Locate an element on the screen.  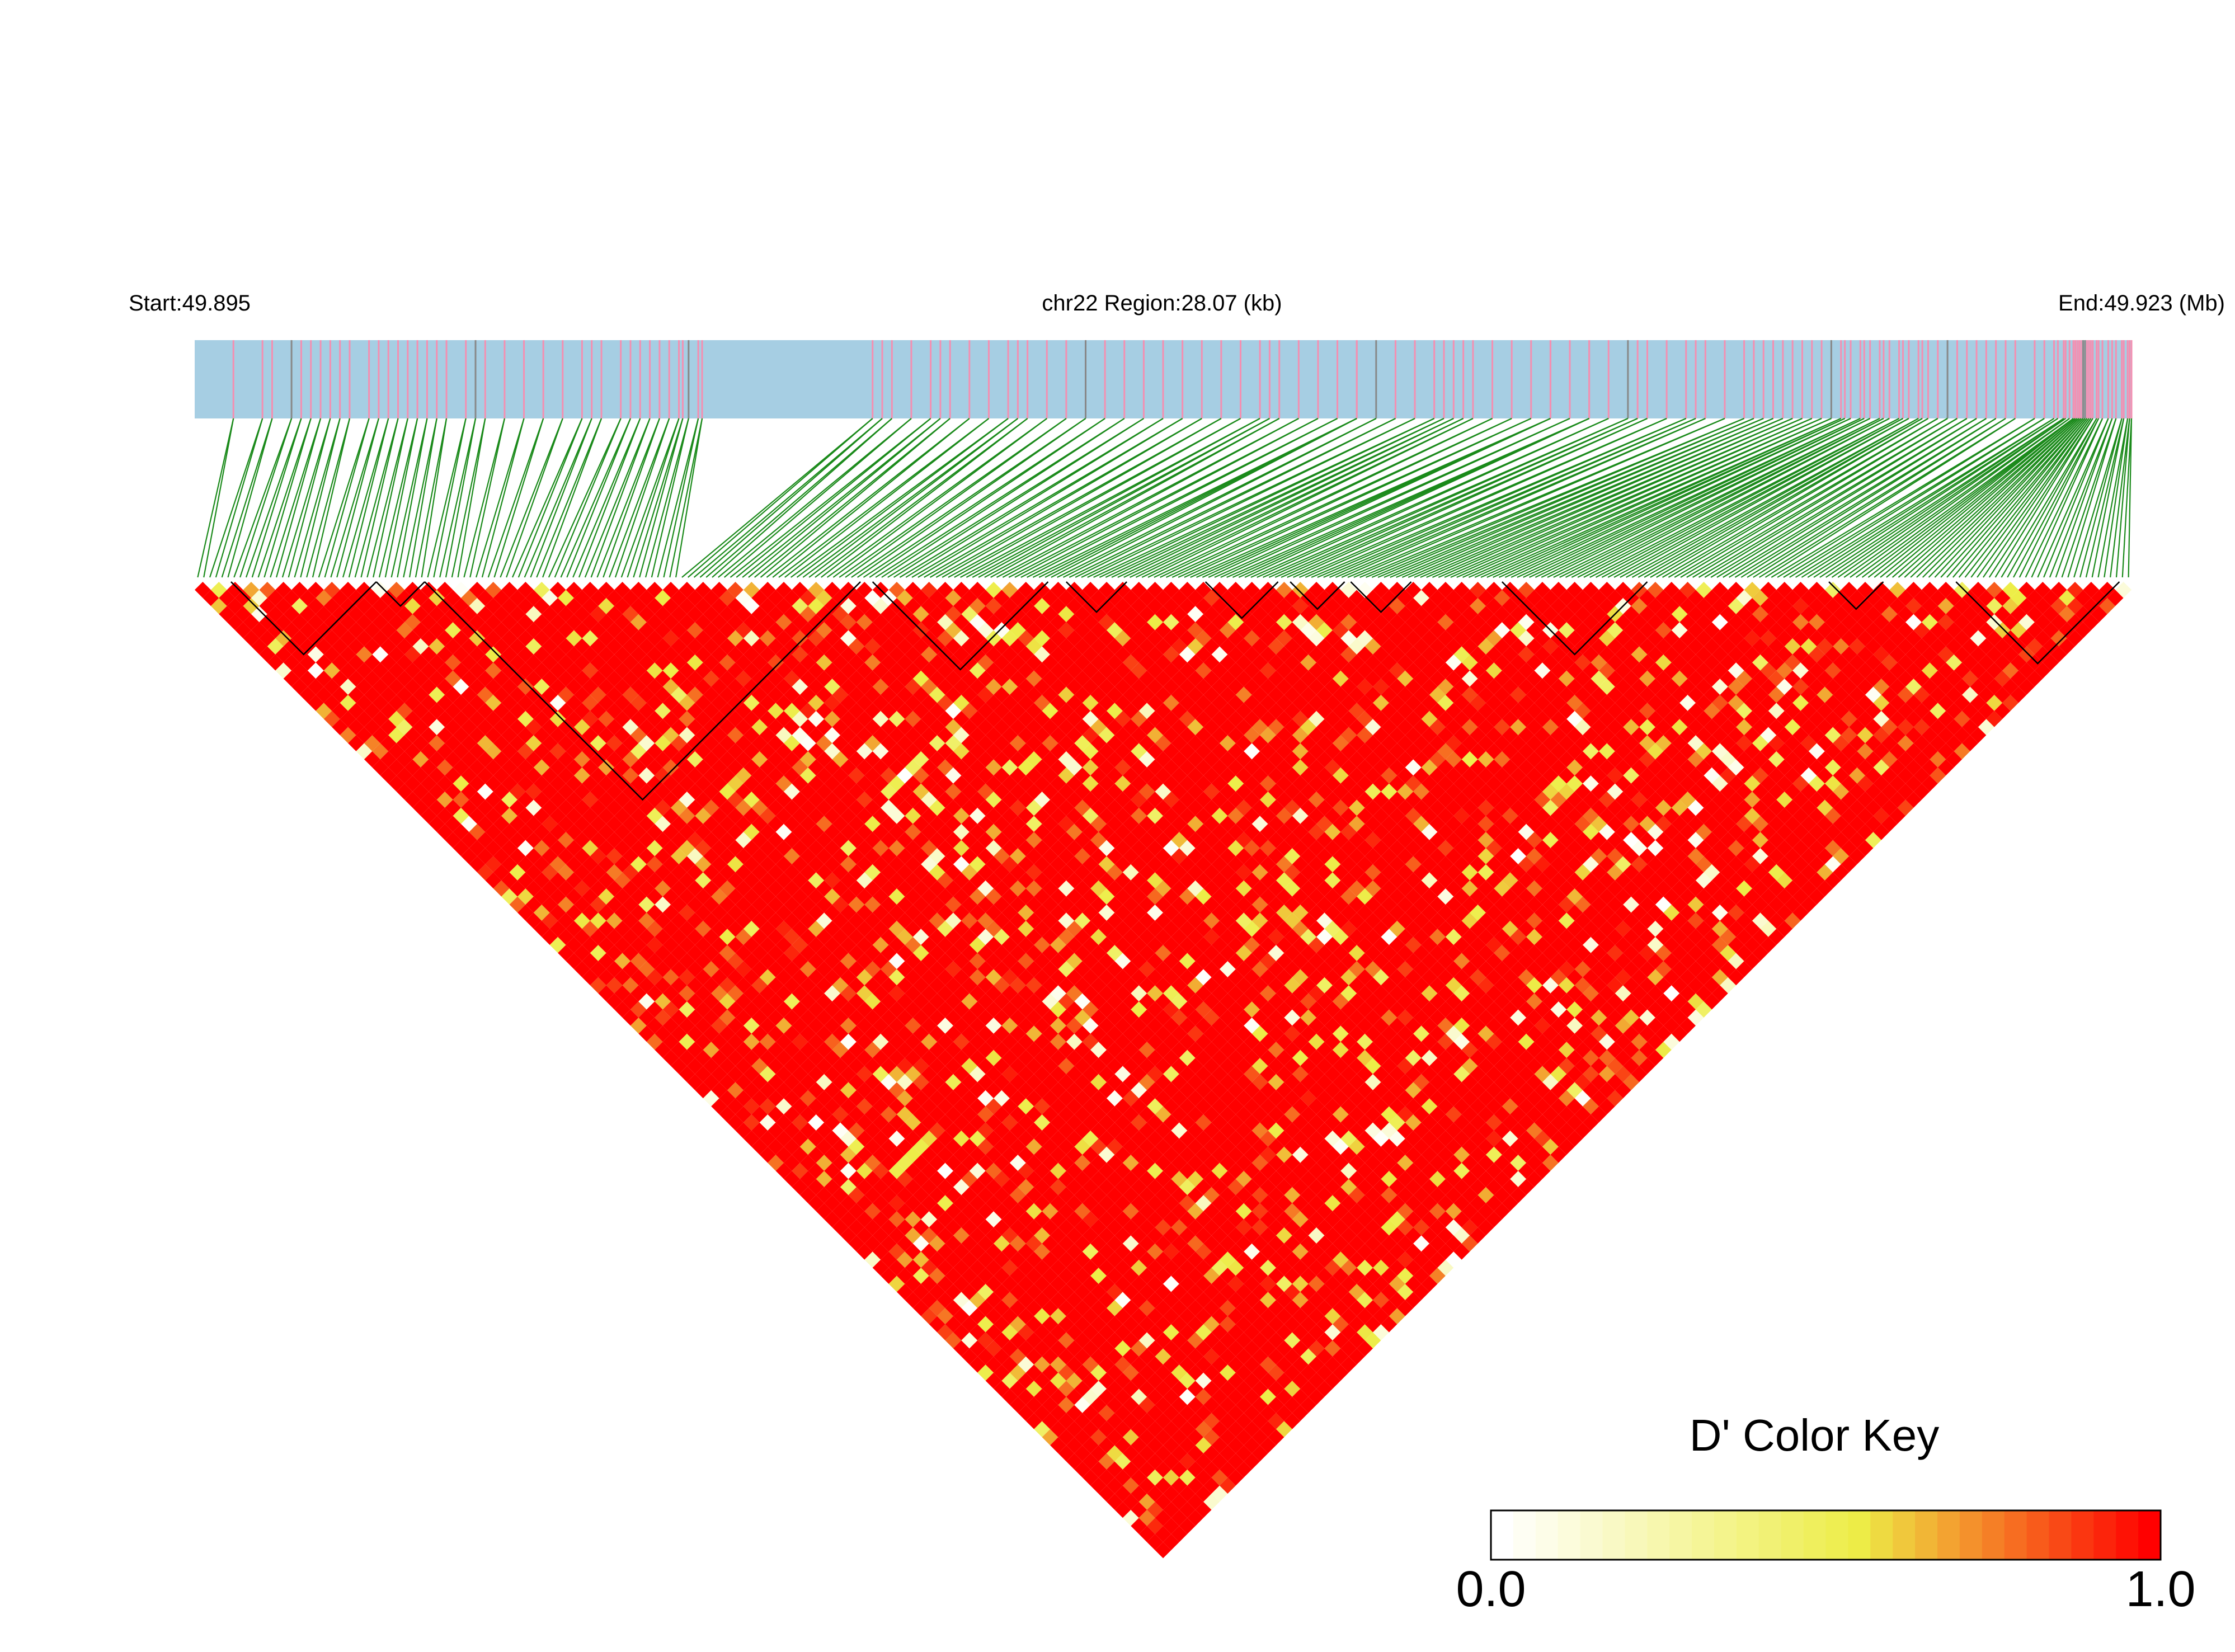
region-end-label: End:49.923 (Mb) is located at coordinates (2141, 304).